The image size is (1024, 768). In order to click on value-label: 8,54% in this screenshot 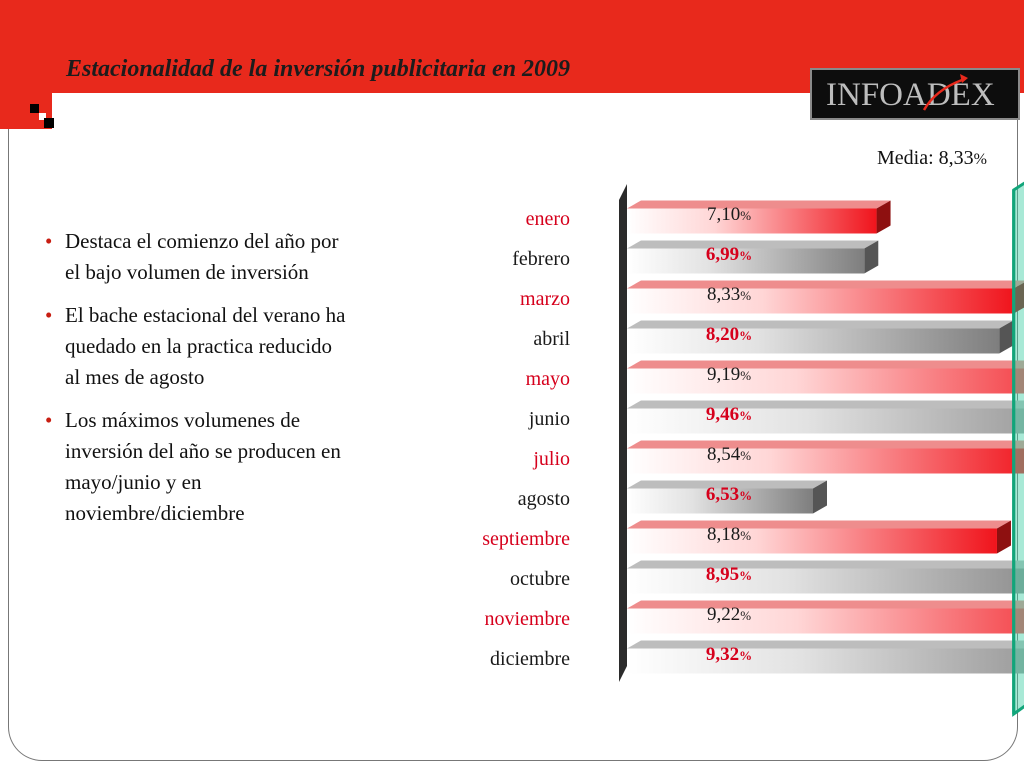, I will do `click(729, 454)`.